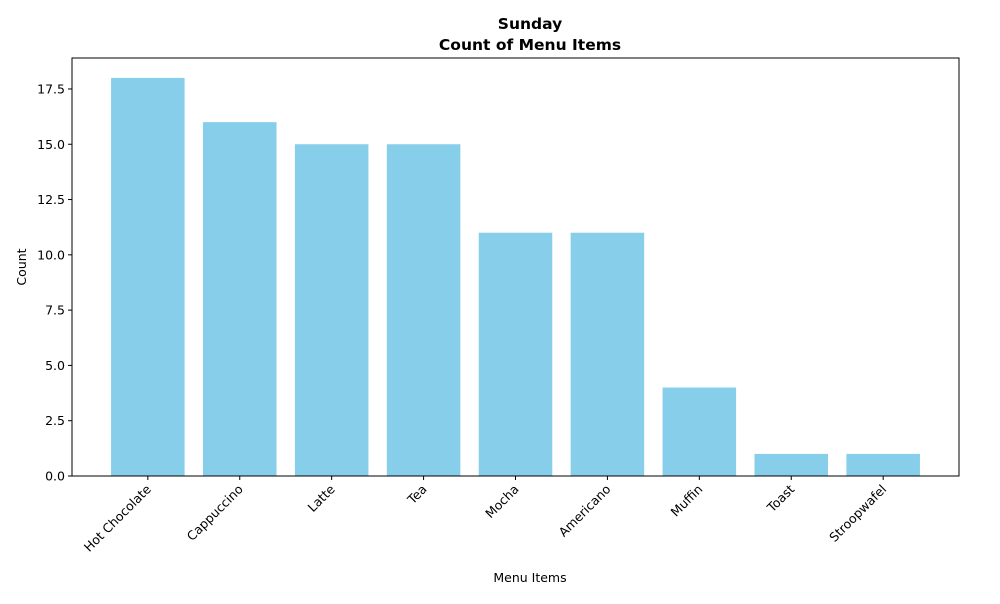 Image resolution: width=1000 pixels, height=604 pixels. Describe the element at coordinates (857, 513) in the screenshot. I see `x-tick-label: Stroopwafel` at that location.